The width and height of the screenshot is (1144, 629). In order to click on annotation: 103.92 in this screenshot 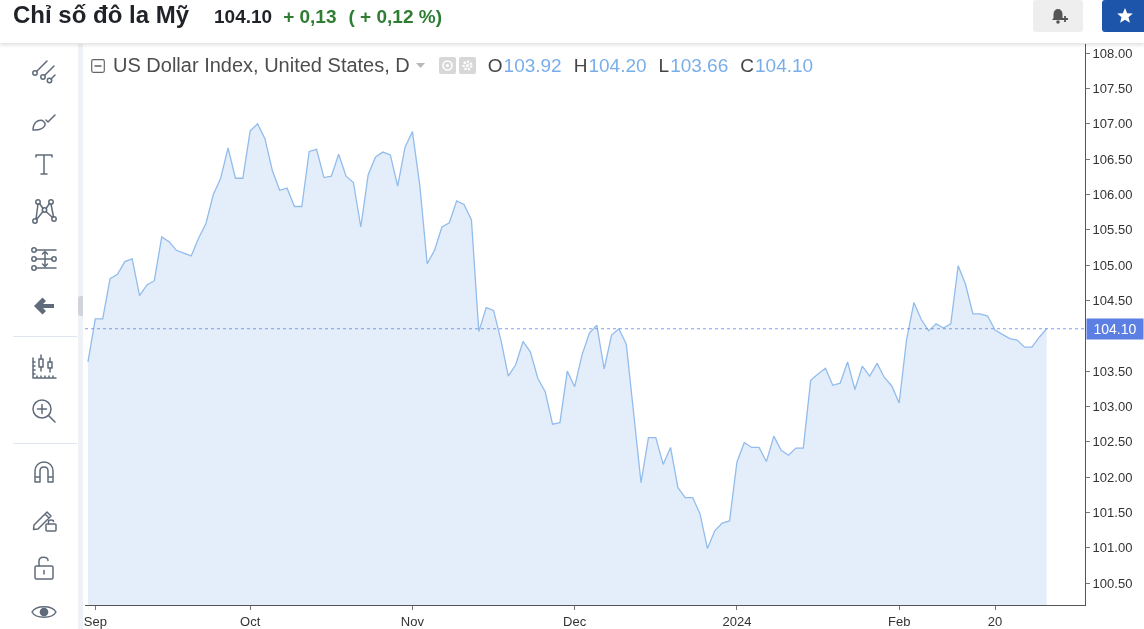, I will do `click(532, 65)`.